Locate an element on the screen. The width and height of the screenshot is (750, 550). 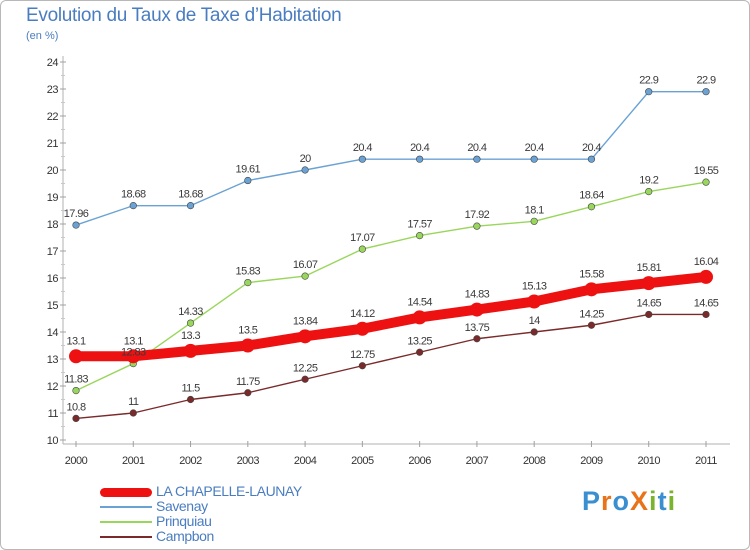
data-label: 19.2 is located at coordinates (648, 181).